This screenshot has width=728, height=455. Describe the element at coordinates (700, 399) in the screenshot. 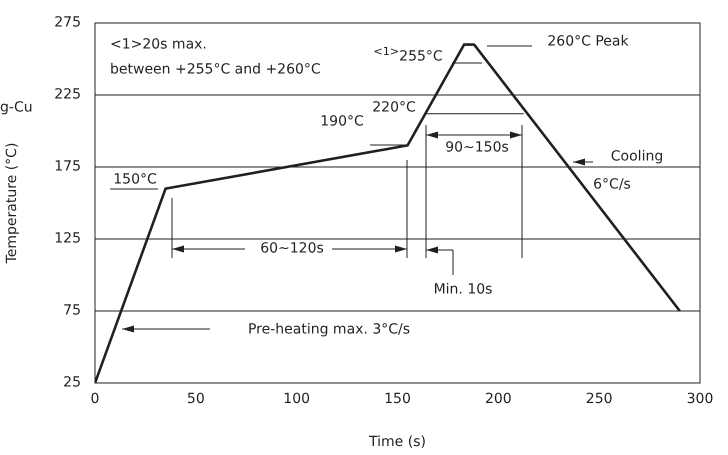

I see `x-tick-label: 300` at that location.